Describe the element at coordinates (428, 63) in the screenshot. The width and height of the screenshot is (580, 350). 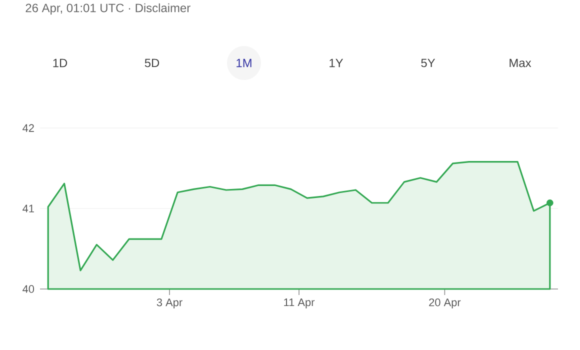
I see `text: 5Y` at that location.